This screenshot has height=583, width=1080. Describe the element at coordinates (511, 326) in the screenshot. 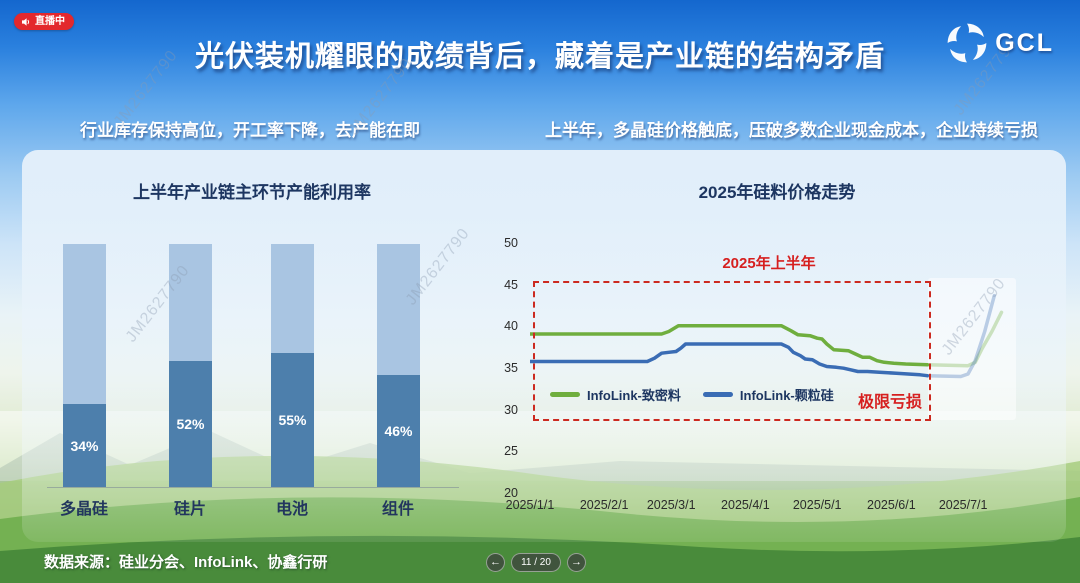

I see `y-axis-tick: 40` at that location.